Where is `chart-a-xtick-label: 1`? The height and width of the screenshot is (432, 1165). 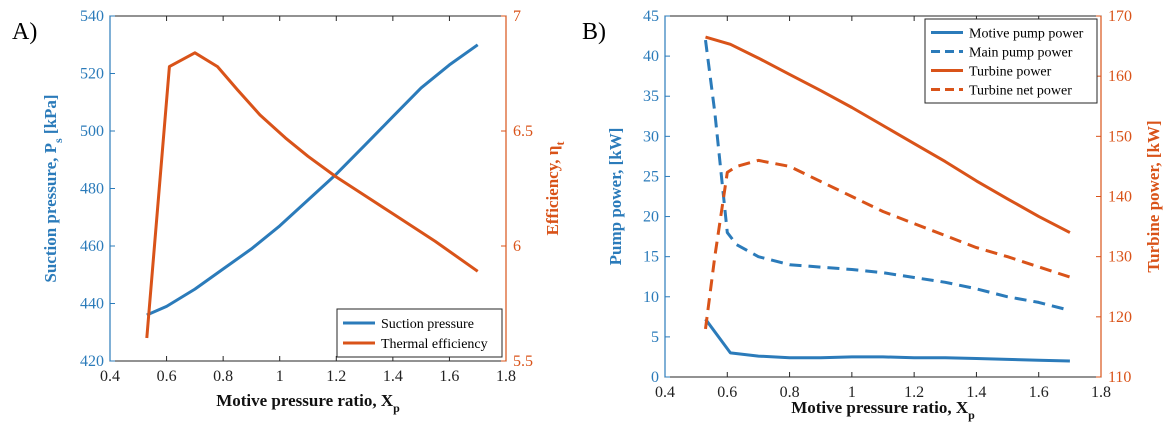 chart-a-xtick-label: 1 is located at coordinates (280, 376).